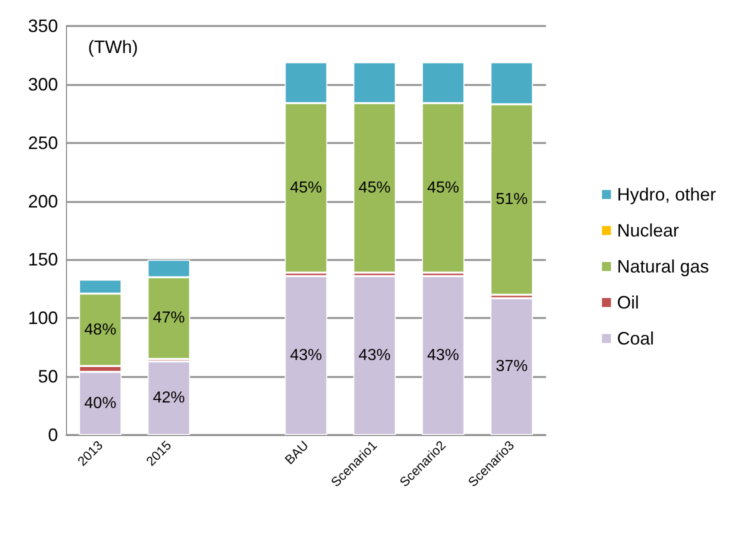 Image resolution: width=739 pixels, height=533 pixels. Describe the element at coordinates (53, 435) in the screenshot. I see `y-tick-label: 0` at that location.